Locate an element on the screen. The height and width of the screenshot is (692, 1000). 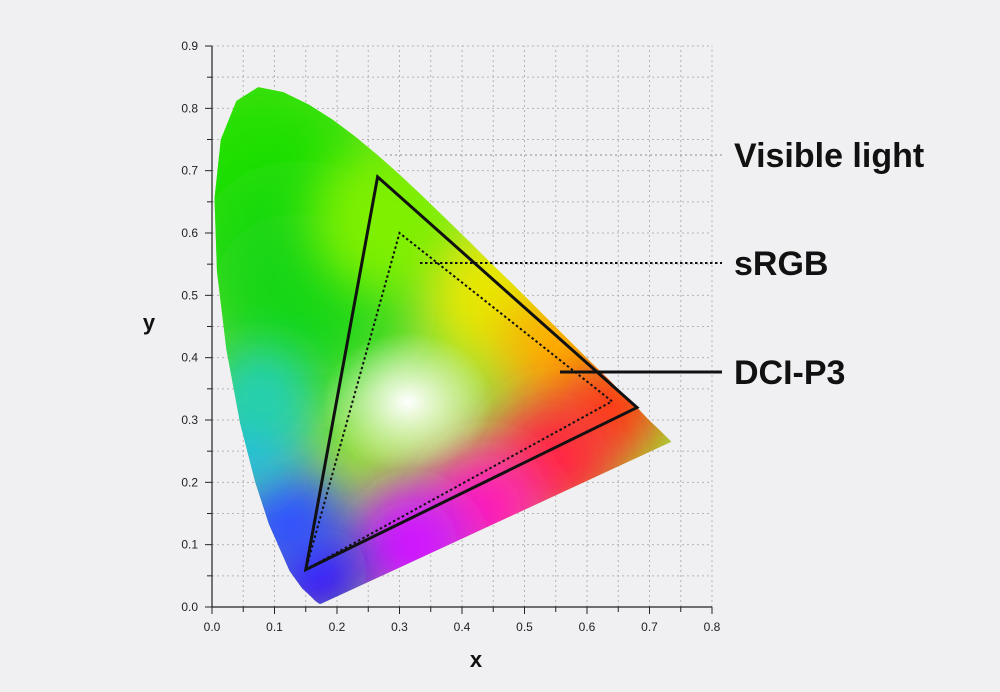
x-tick-label: 0.1 is located at coordinates (274, 627).